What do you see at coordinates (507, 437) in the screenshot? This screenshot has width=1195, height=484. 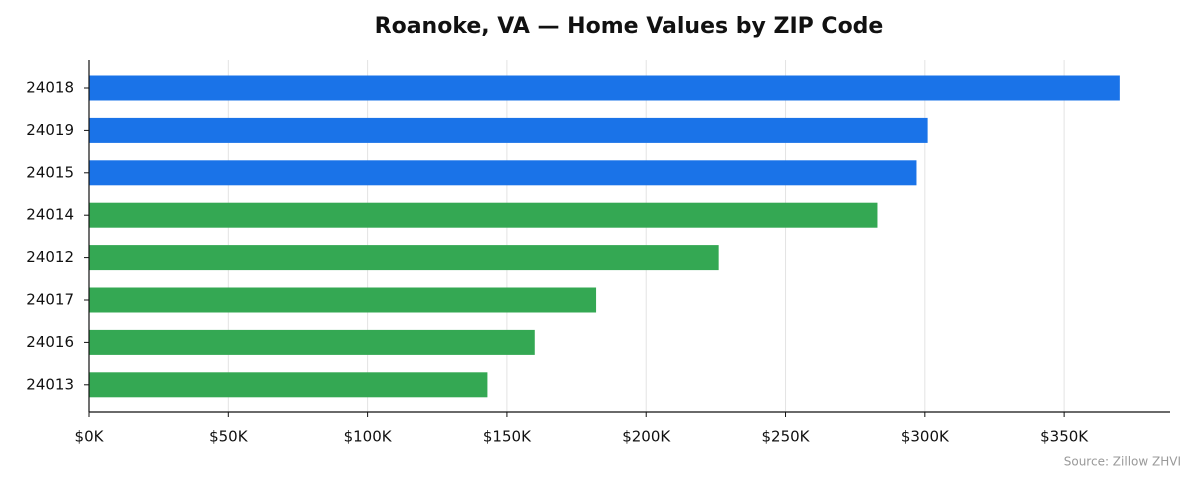 I see `x-tick-label: $150K` at bounding box center [507, 437].